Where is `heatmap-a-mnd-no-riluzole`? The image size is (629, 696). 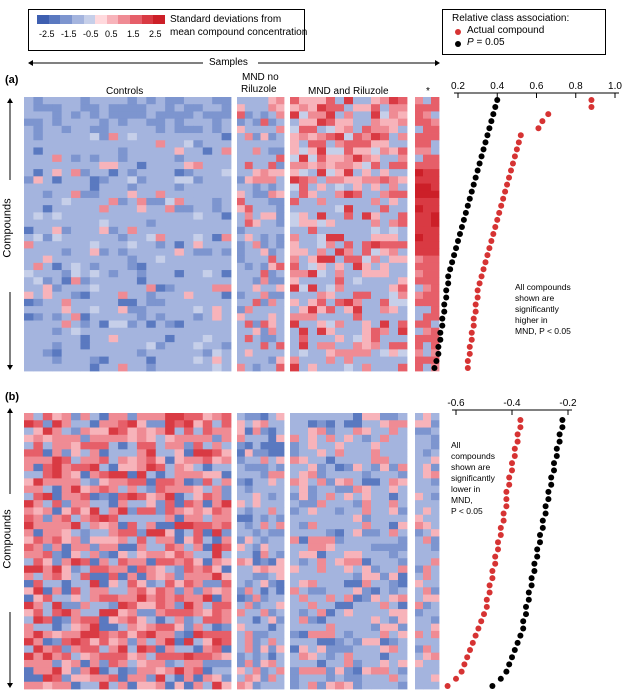
heatmap-a-mnd-no-riluzole is located at coordinates (261, 234).